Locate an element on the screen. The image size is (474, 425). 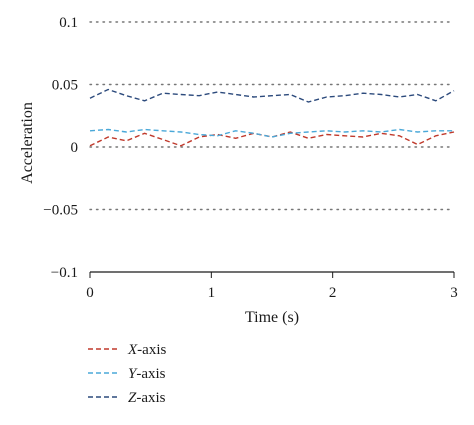
x-axis-label: Time (s) is located at coordinates (272, 317).